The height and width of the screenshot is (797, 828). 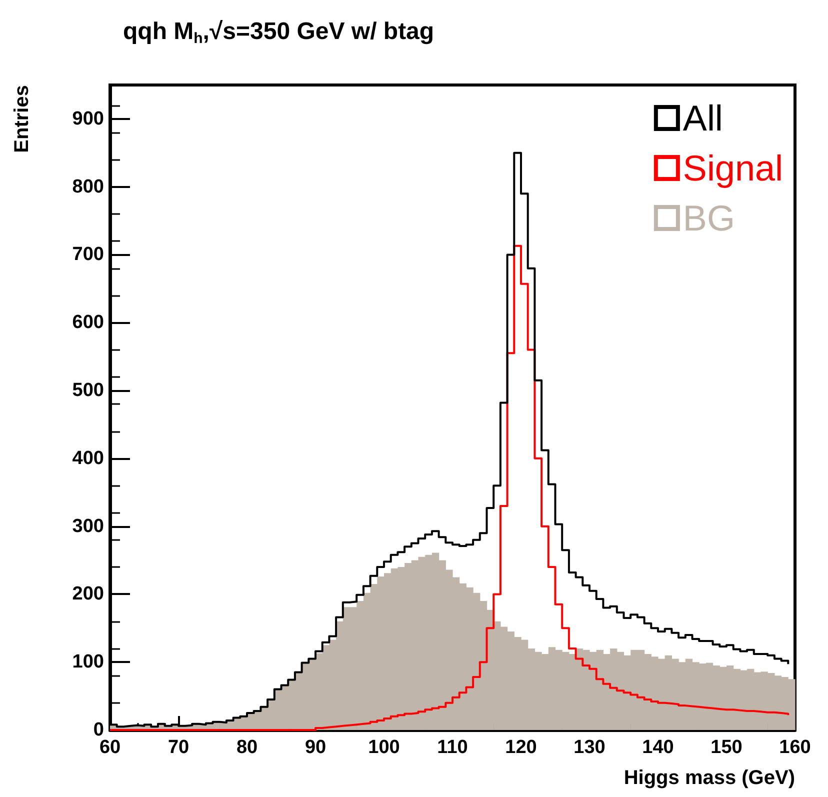 What do you see at coordinates (22, 119) in the screenshot?
I see `y-axis-title: Entries` at bounding box center [22, 119].